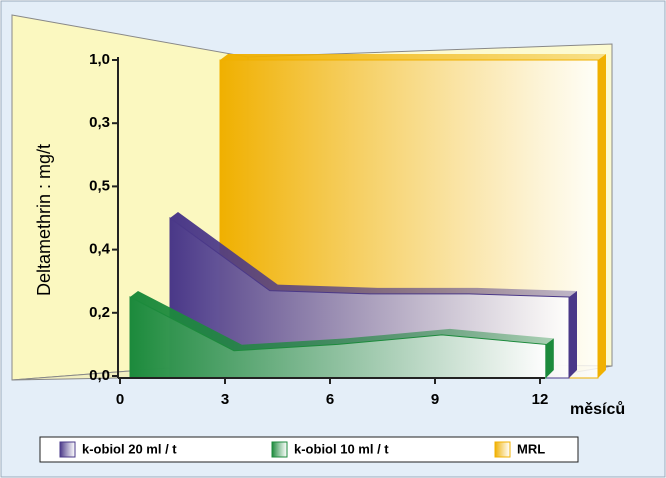 This screenshot has width=666, height=478. I want to click on area, so click(338, 337).